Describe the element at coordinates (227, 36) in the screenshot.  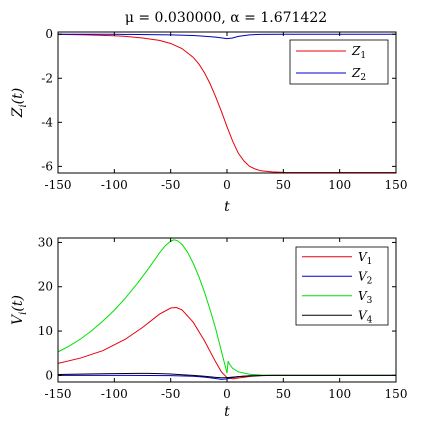
I see `series-line-z2` at that location.